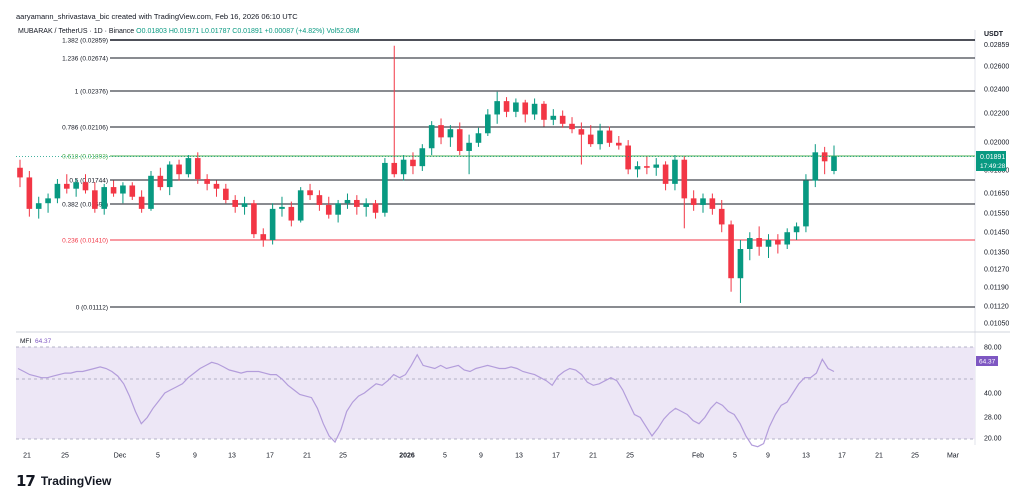 This screenshot has width=1024, height=499. What do you see at coordinates (698, 456) in the screenshot?
I see `time-tick: Feb` at bounding box center [698, 456].